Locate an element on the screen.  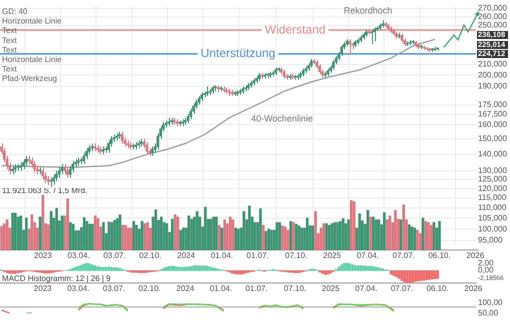
x-tick-label: 07.07. is located at coordinates (403, 255).